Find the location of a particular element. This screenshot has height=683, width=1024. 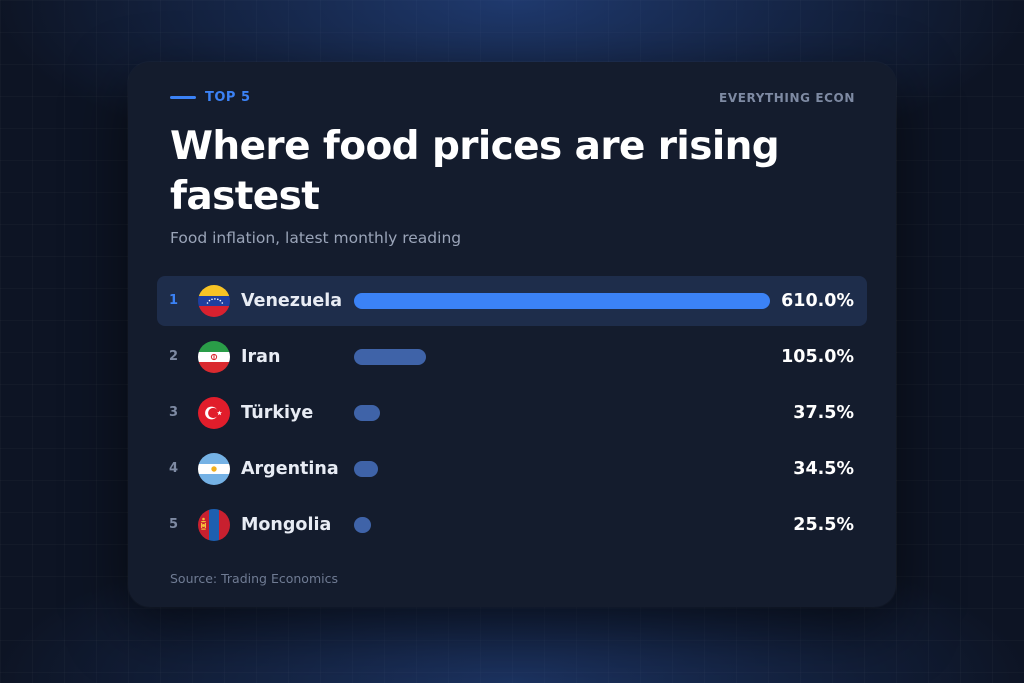

rank-number: 4 is located at coordinates (174, 468).